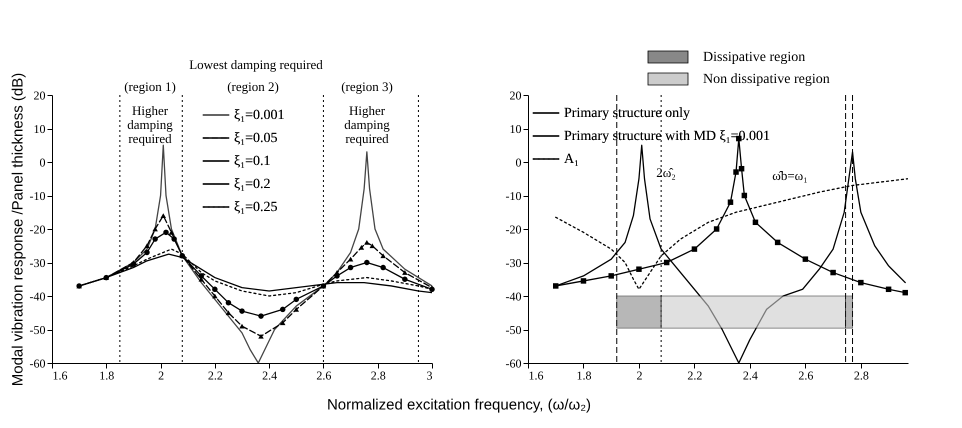 This screenshot has width=962, height=428. What do you see at coordinates (754, 57) in the screenshot?
I see `legend-label: Dissipative region` at bounding box center [754, 57].